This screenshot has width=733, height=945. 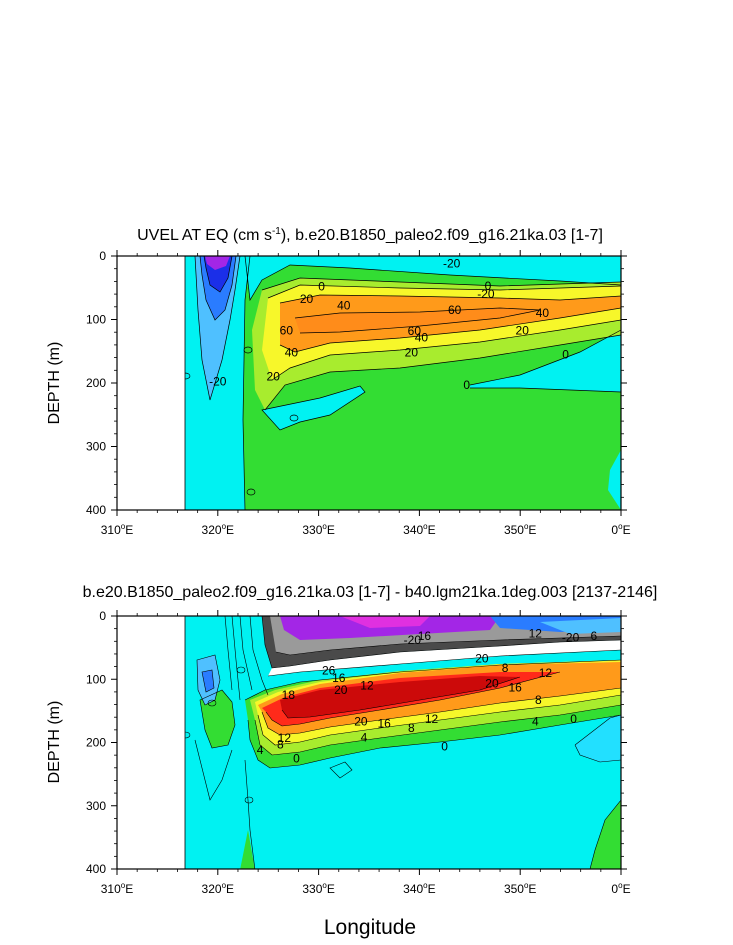 I want to click on bottom-fill-green-deep, so click(x=247, y=849).